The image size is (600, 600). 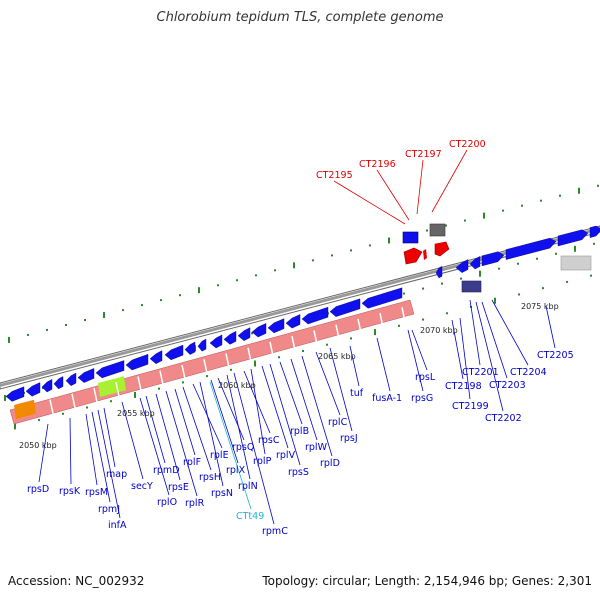 I want to click on gene-label: rpsL, so click(x=425, y=377).